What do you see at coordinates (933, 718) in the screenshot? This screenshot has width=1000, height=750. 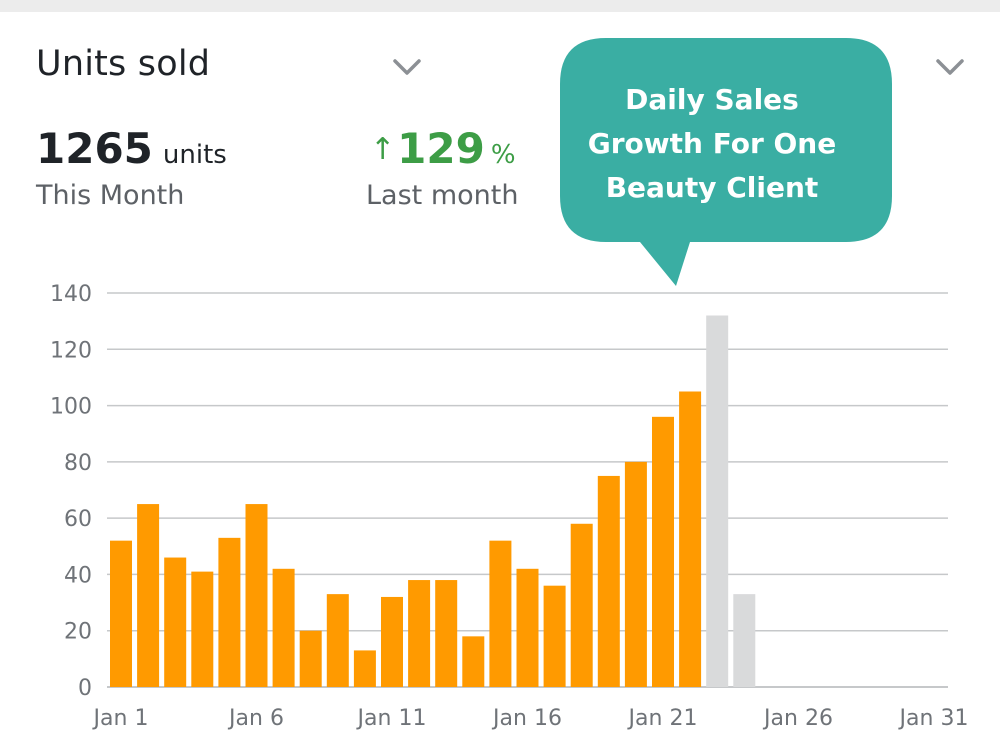 I see `x-tick-label: Jan 31` at bounding box center [933, 718].